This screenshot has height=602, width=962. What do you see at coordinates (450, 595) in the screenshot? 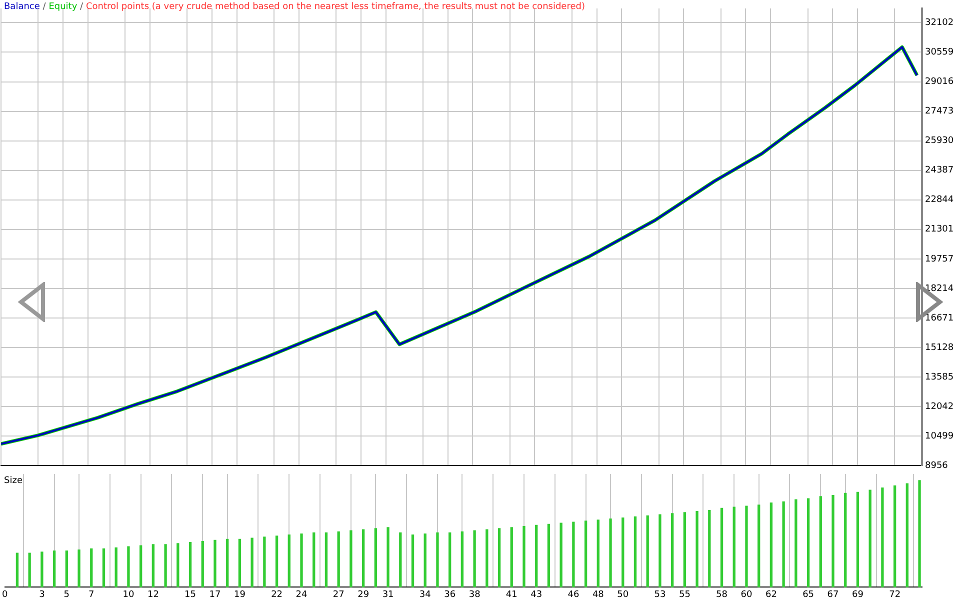
I see `x-tick-label: 36` at bounding box center [450, 595].